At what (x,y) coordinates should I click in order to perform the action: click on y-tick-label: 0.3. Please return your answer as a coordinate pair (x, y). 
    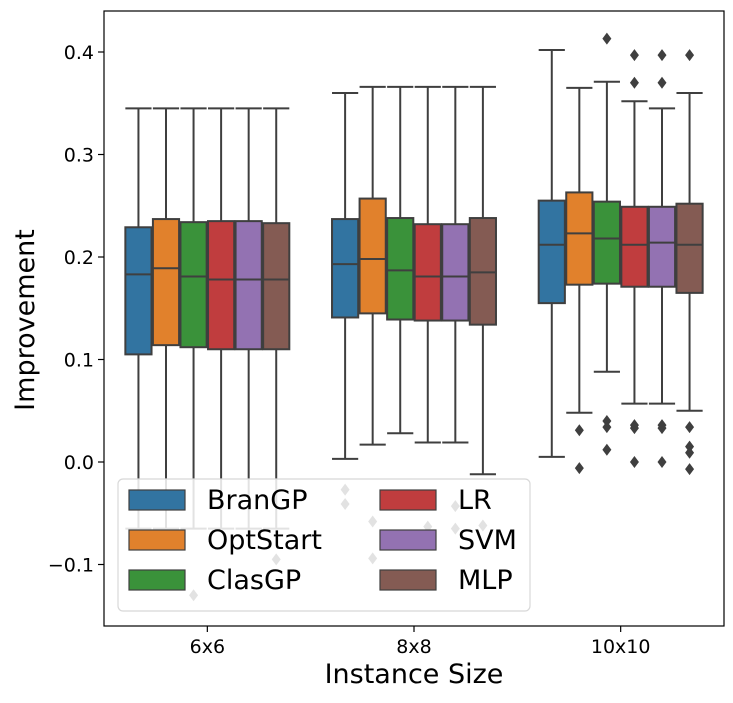
    Looking at the image, I should click on (79, 156).